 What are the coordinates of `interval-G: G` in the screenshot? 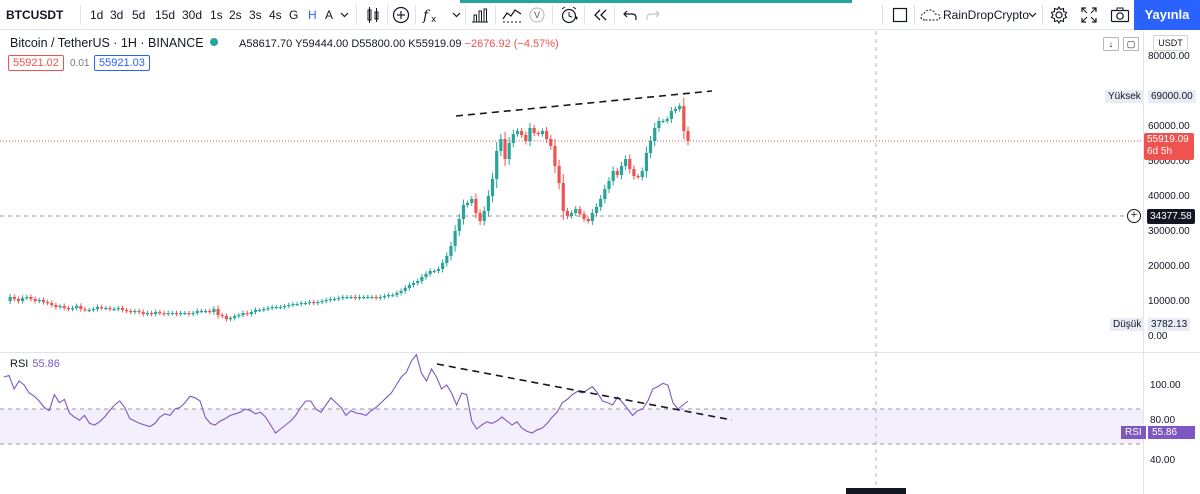 It's located at (294, 15).